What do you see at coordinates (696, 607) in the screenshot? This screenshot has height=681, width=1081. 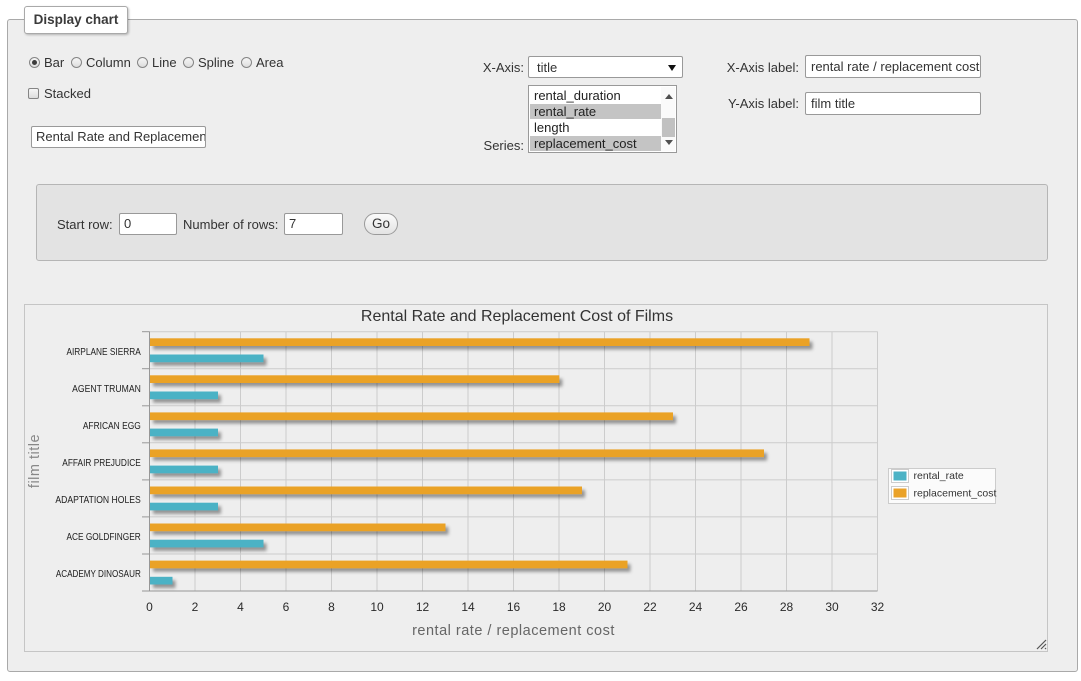 I see `svg-text: 24` at bounding box center [696, 607].